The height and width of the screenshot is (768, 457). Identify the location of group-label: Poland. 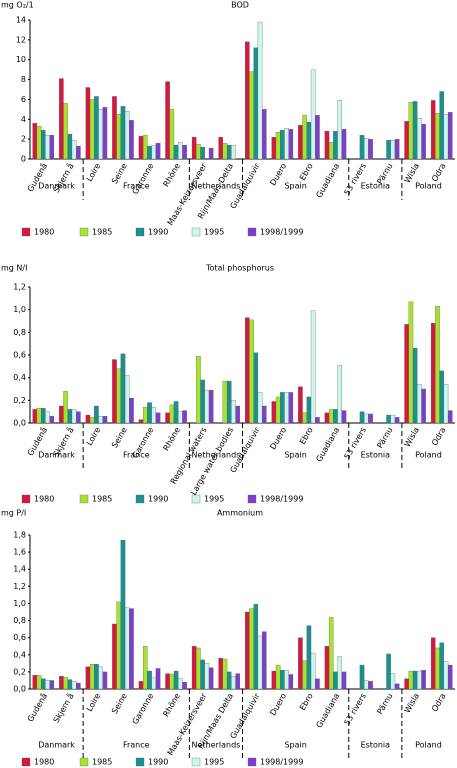
(428, 186).